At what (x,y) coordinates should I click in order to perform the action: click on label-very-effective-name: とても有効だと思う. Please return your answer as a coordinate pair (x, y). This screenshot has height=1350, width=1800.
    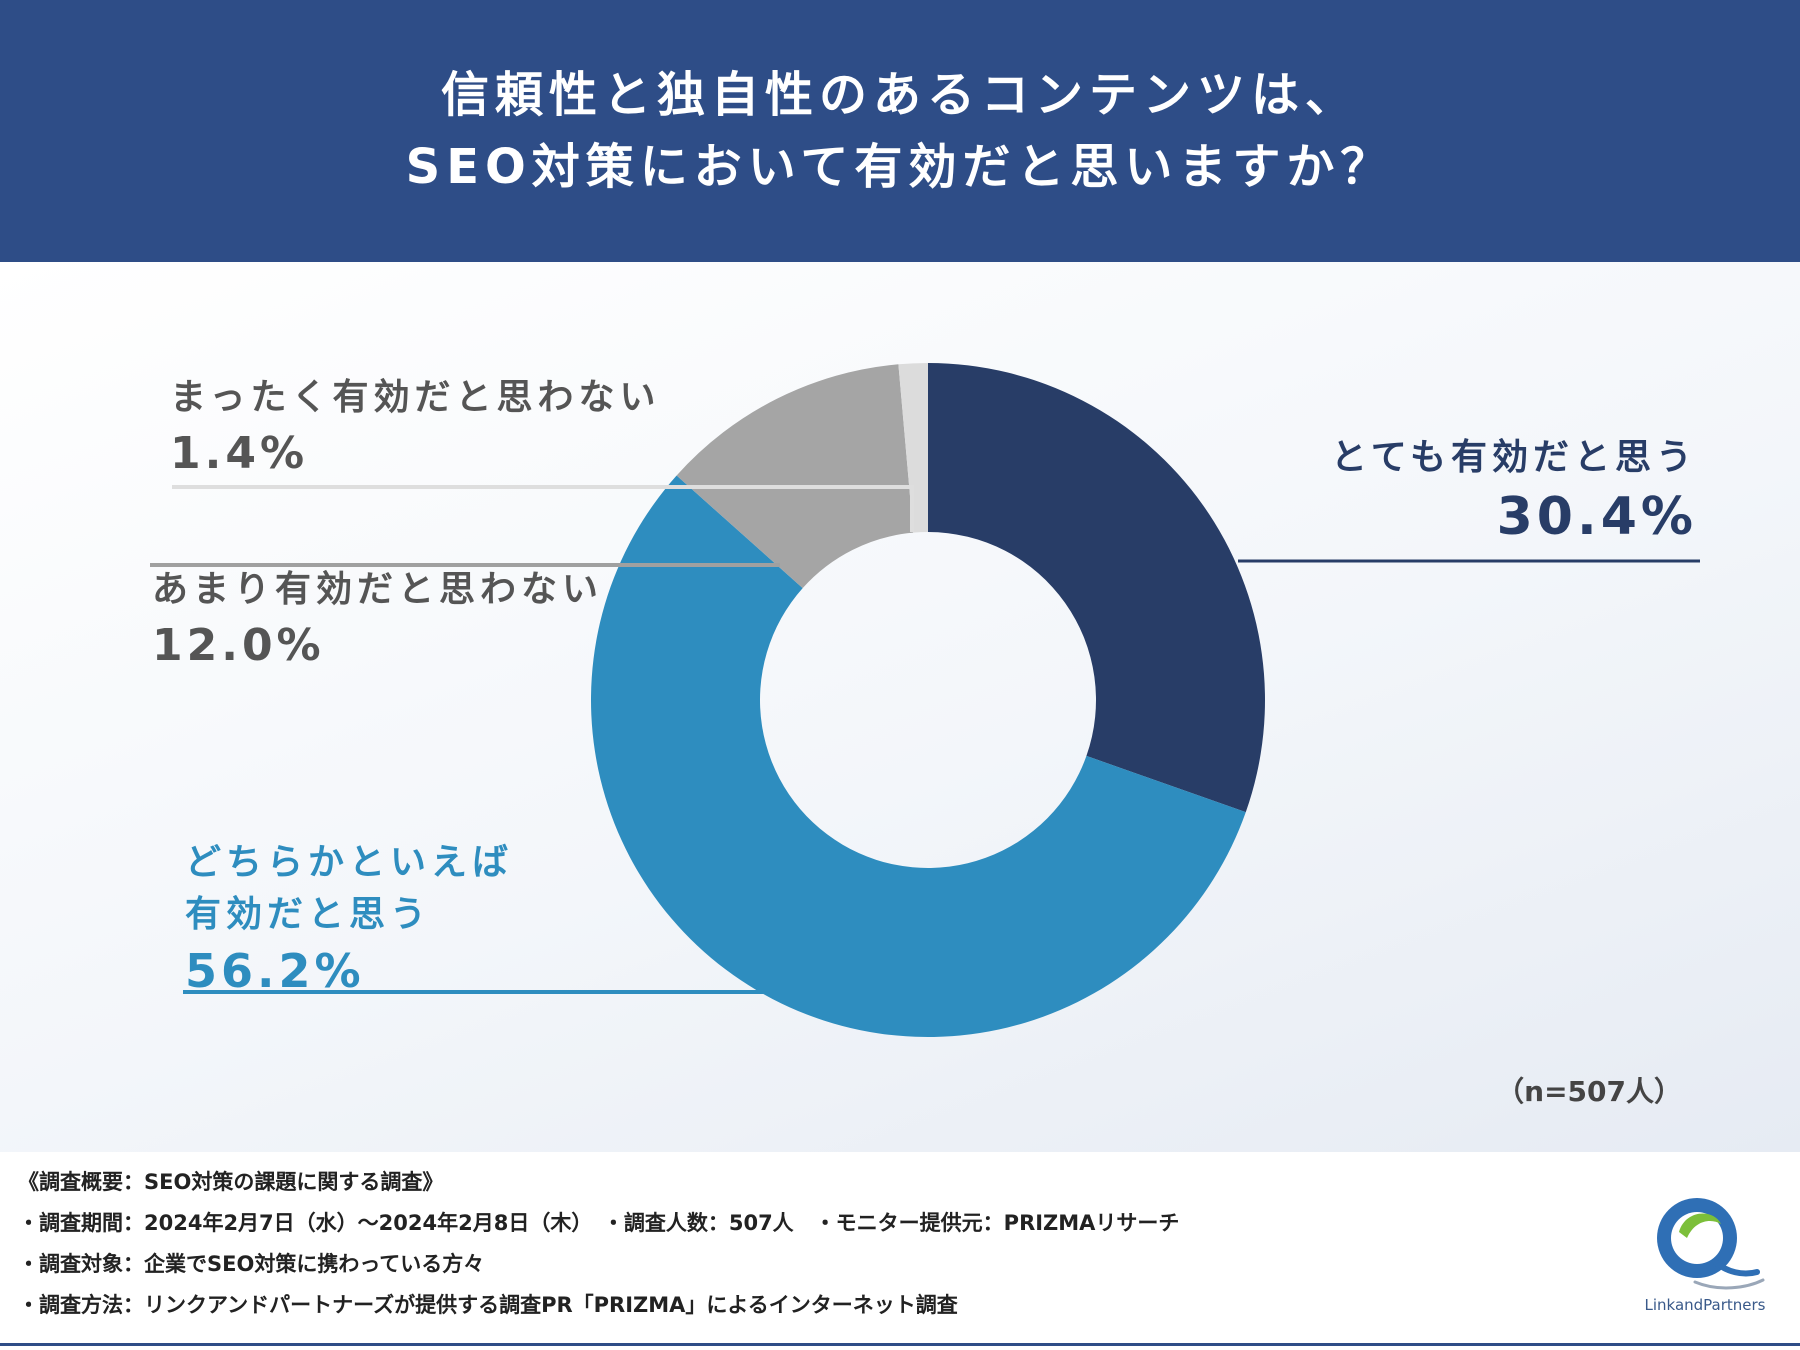
    Looking at the image, I should click on (1513, 457).